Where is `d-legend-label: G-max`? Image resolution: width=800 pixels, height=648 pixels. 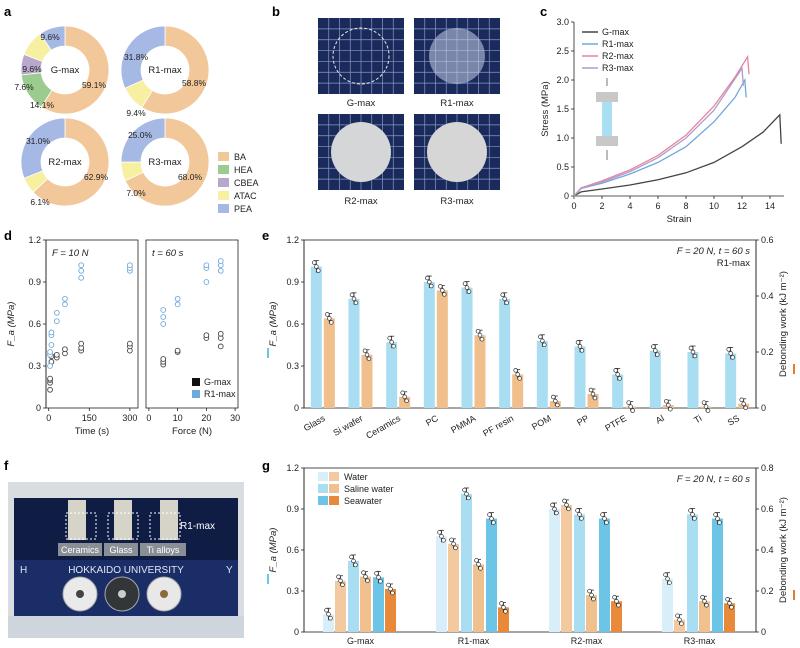
d-legend-label: G-max is located at coordinates (218, 382).